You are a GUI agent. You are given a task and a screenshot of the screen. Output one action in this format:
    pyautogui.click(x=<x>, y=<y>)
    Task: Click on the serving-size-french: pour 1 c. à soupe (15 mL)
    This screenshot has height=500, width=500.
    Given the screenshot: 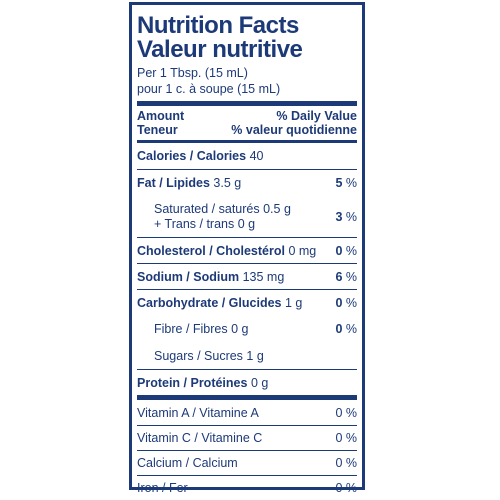 What is the action you would take?
    pyautogui.click(x=209, y=89)
    